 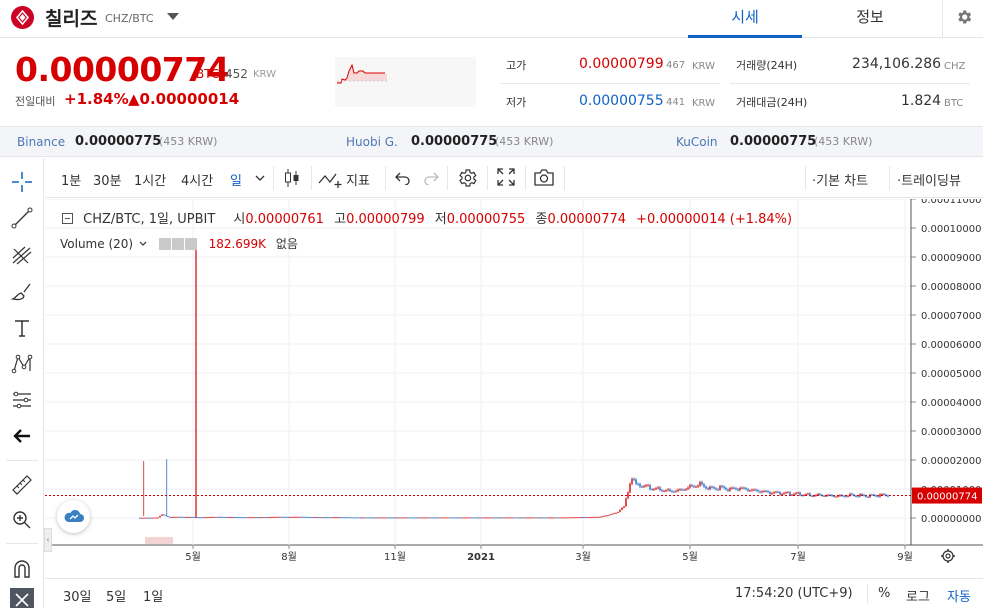 What do you see at coordinates (951, 519) in the screenshot?
I see `y-tick-label: 0.00000000` at bounding box center [951, 519].